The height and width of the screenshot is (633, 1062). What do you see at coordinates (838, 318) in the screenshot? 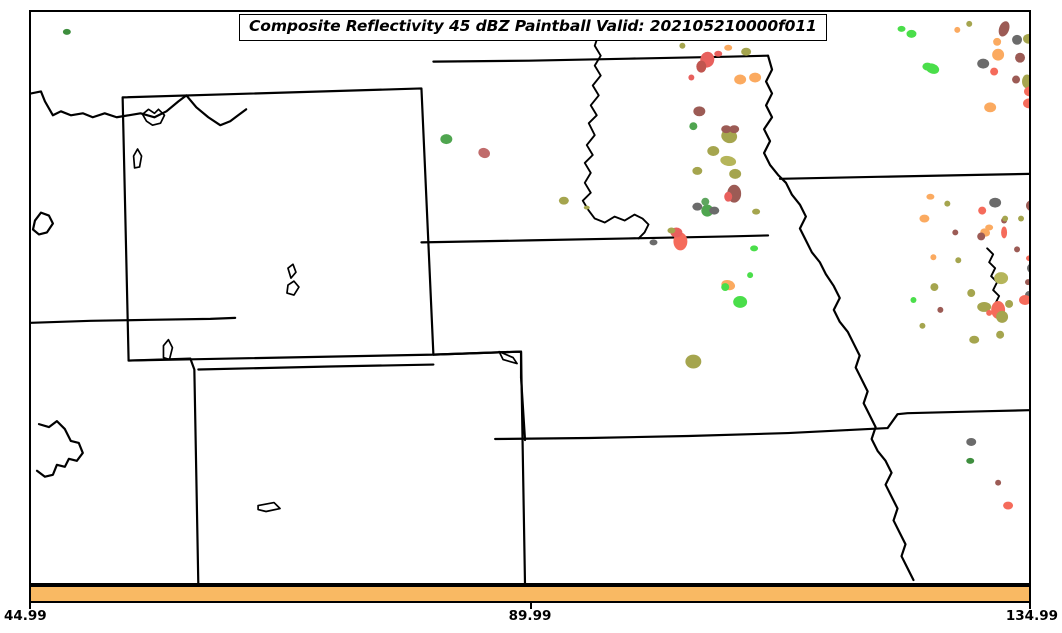
I see `river-missouri-ne-ia` at bounding box center [838, 318].